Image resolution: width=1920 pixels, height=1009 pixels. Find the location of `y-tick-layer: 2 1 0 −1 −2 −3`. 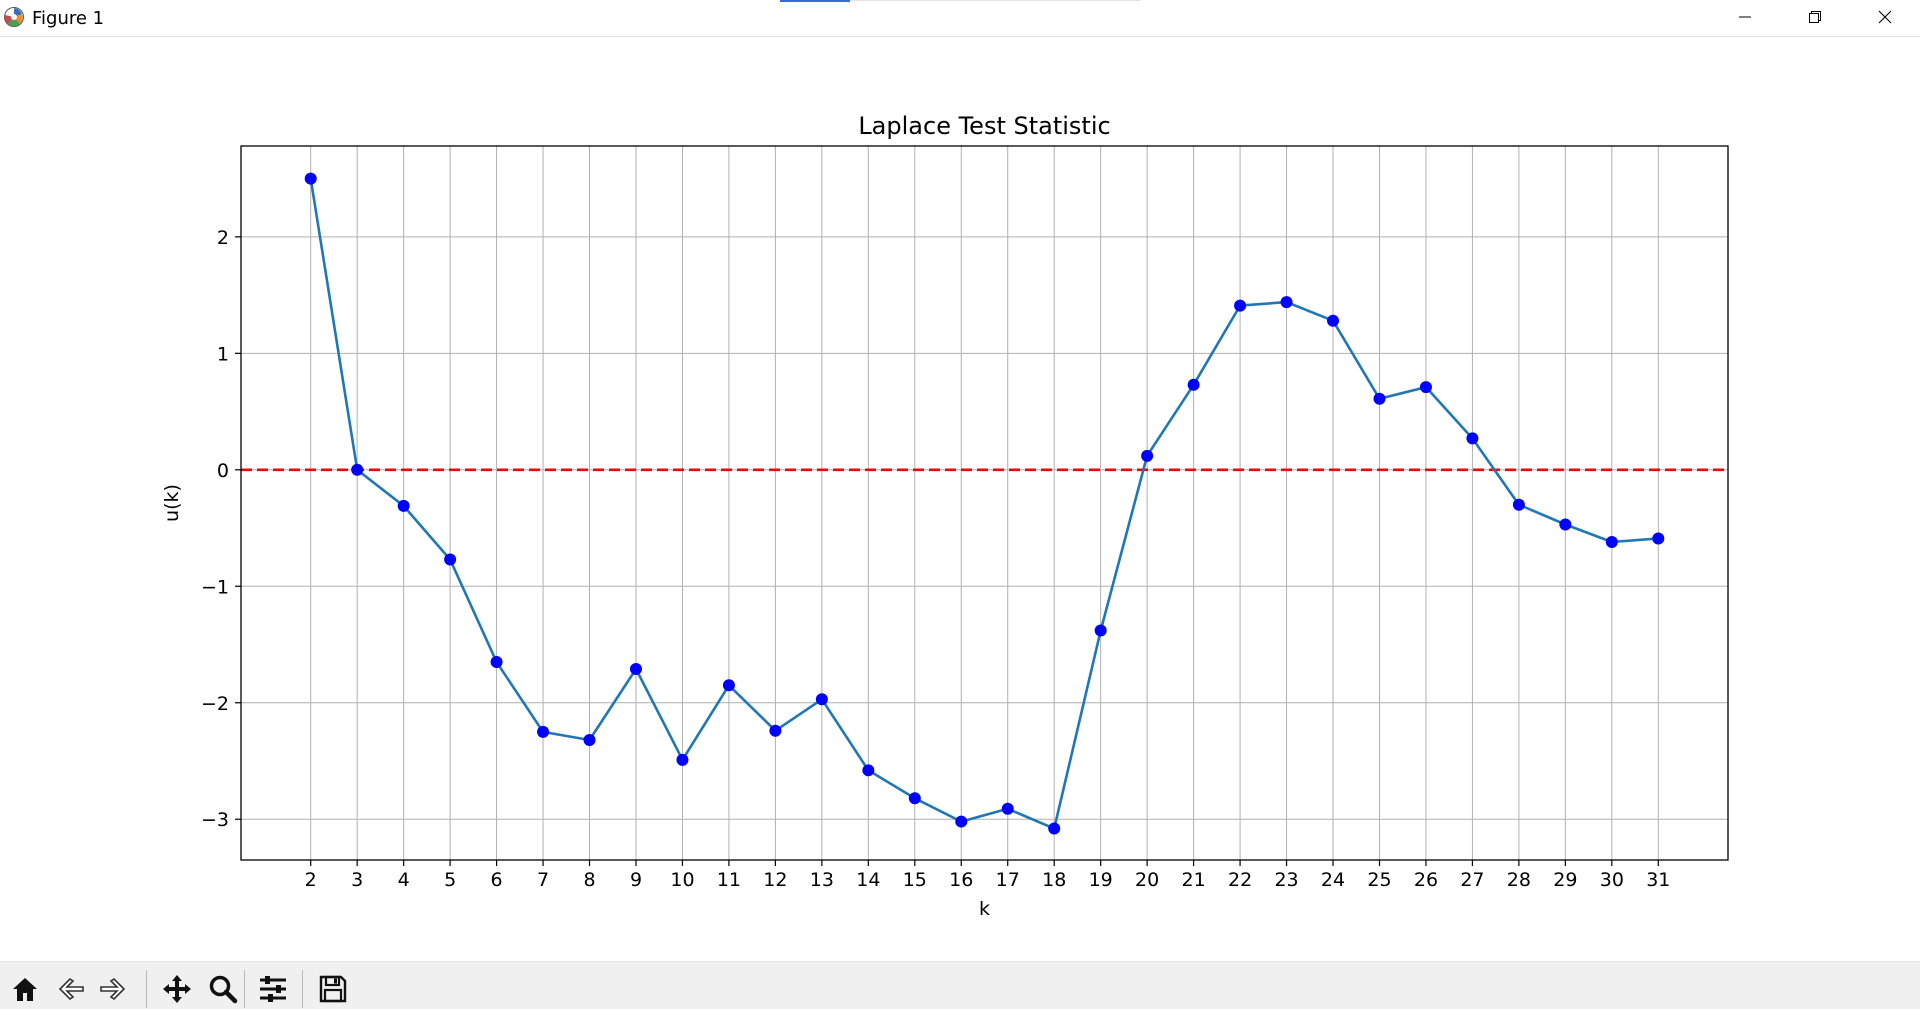

y-tick-layer: 2 1 0 −1 −2 −3 is located at coordinates (221, 529).